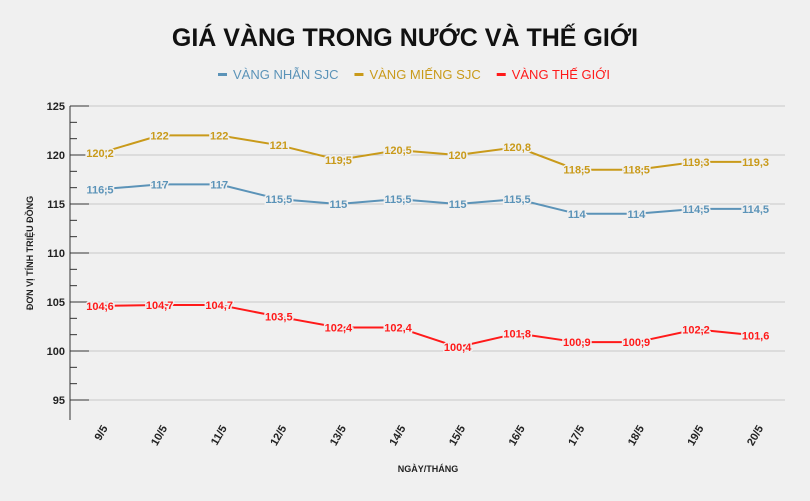  I want to click on y-tick-label: 120, so click(56, 156).